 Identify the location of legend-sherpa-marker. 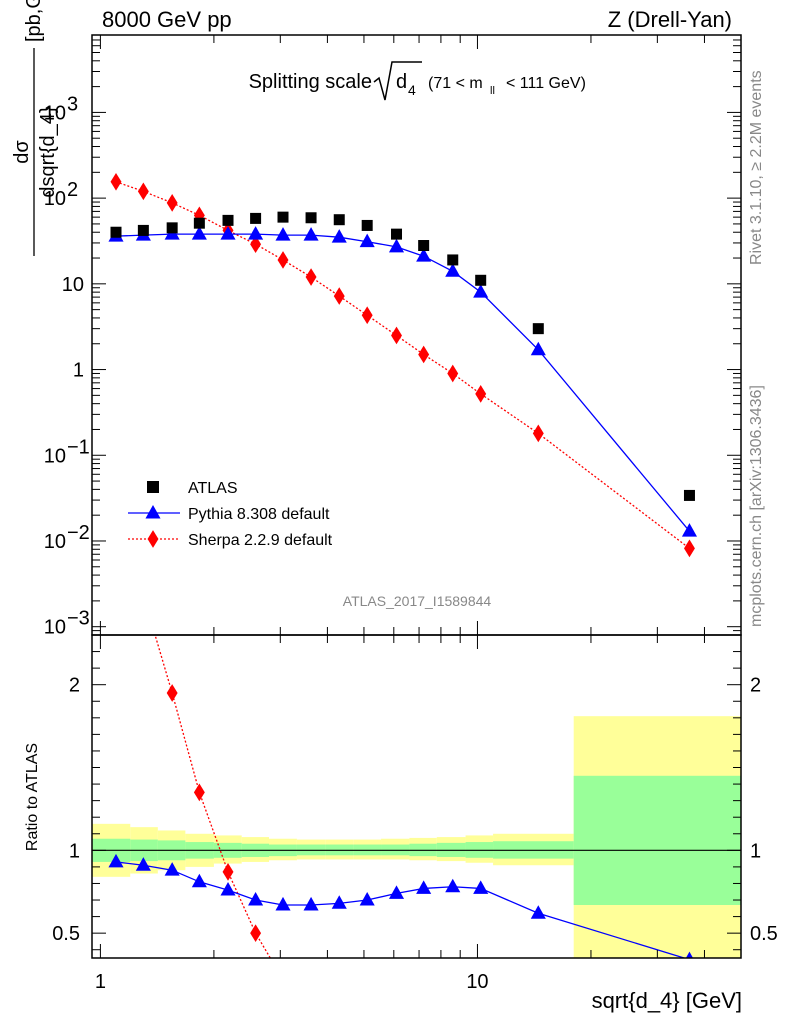
(153, 539).